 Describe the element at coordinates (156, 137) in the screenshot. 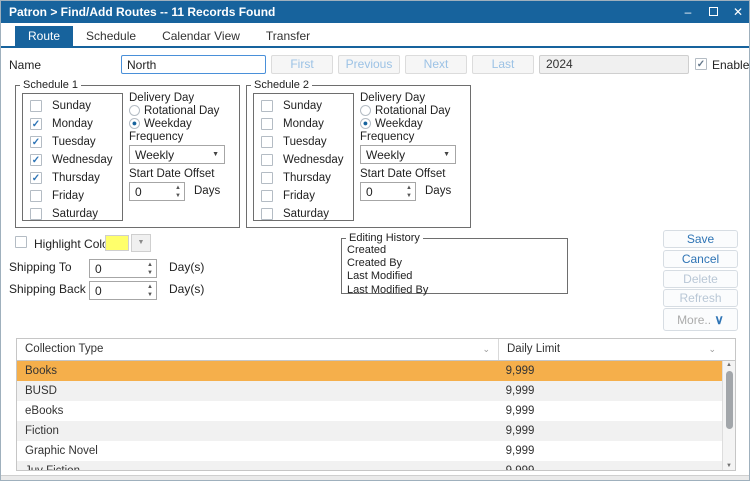

I see `frequency-label: Frequency` at that location.